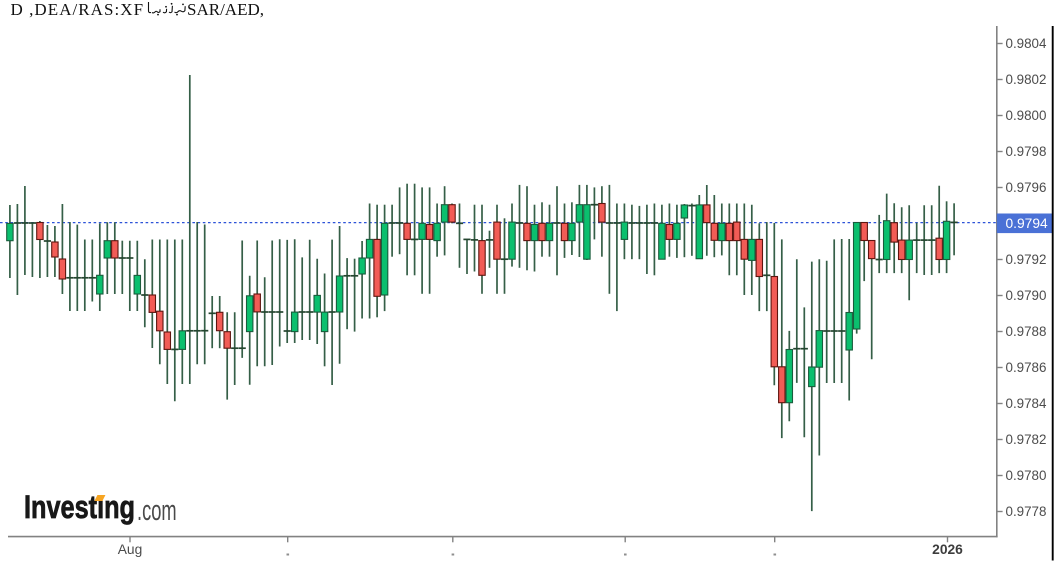 This screenshot has height=566, width=1060. Describe the element at coordinates (1026, 475) in the screenshot. I see `svg-text: 0.9780` at that location.